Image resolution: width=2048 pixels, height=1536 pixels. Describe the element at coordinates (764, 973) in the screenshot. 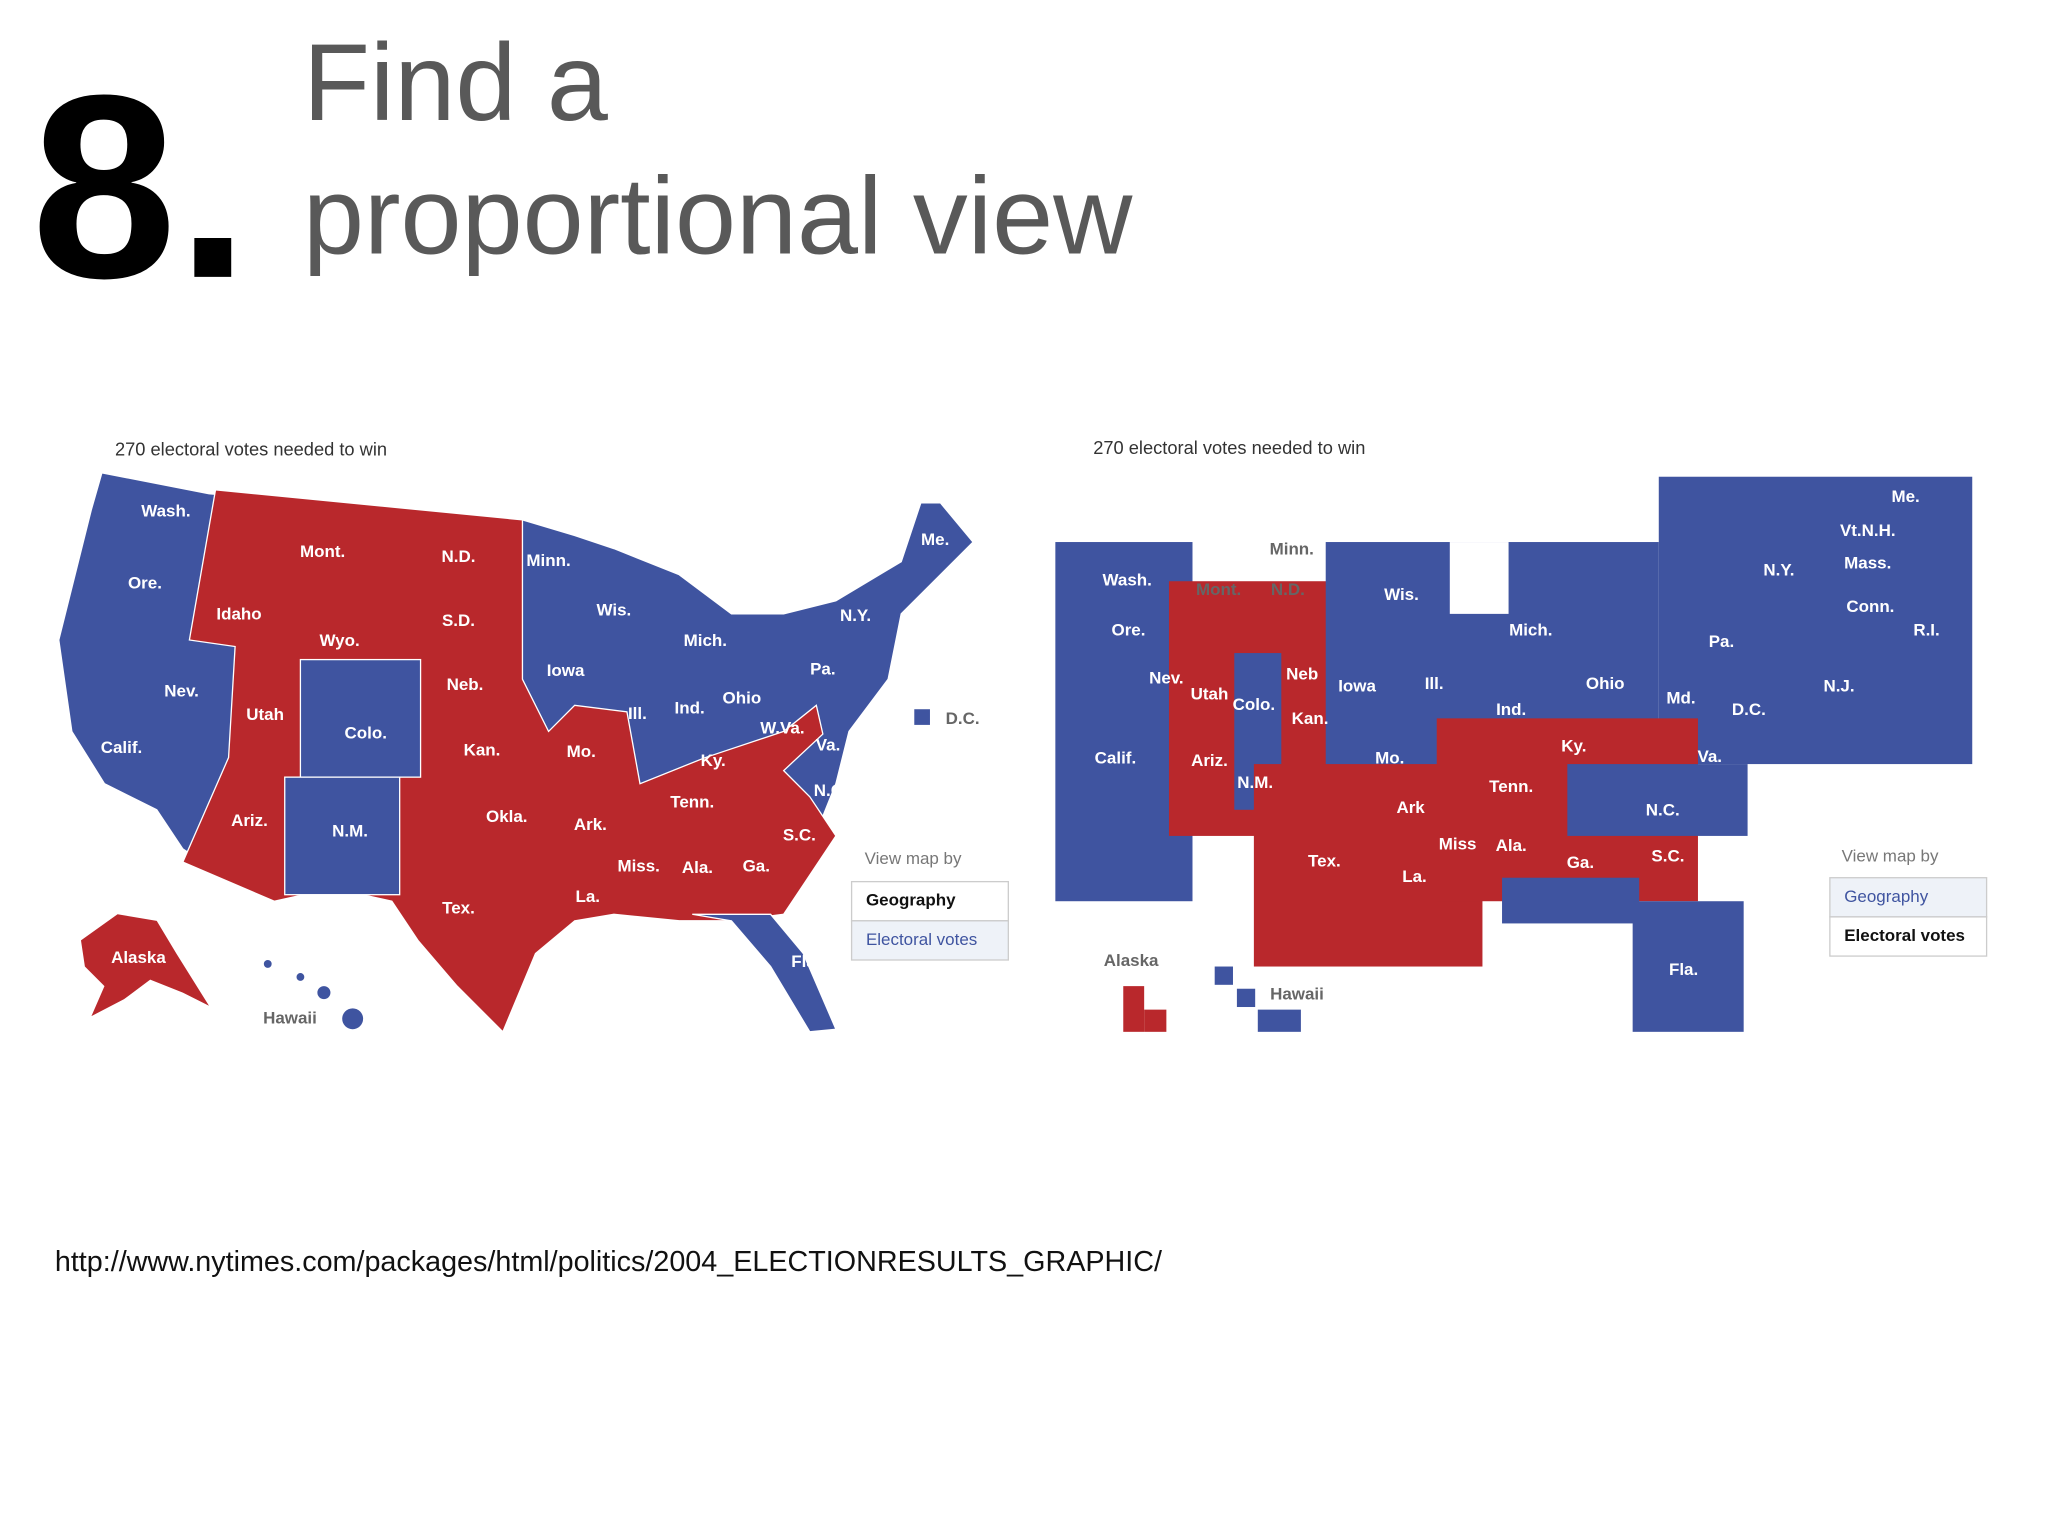

I see `florida` at that location.